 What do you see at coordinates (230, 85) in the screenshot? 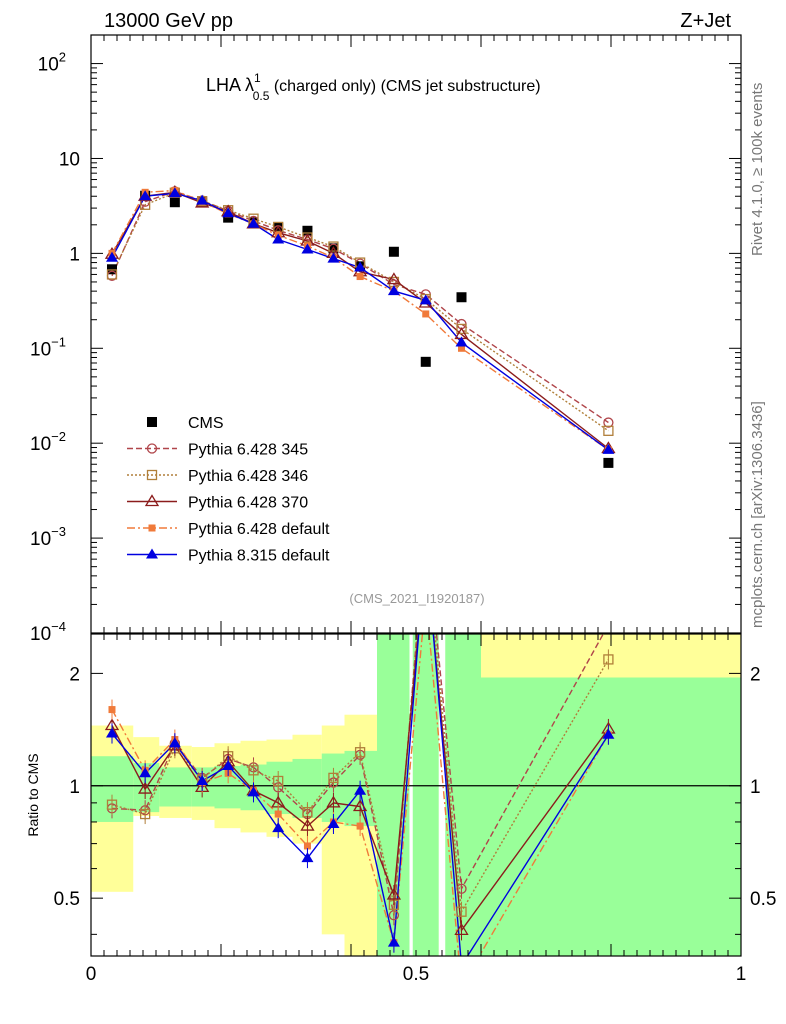
I see `title-main: LHA λ` at bounding box center [230, 85].